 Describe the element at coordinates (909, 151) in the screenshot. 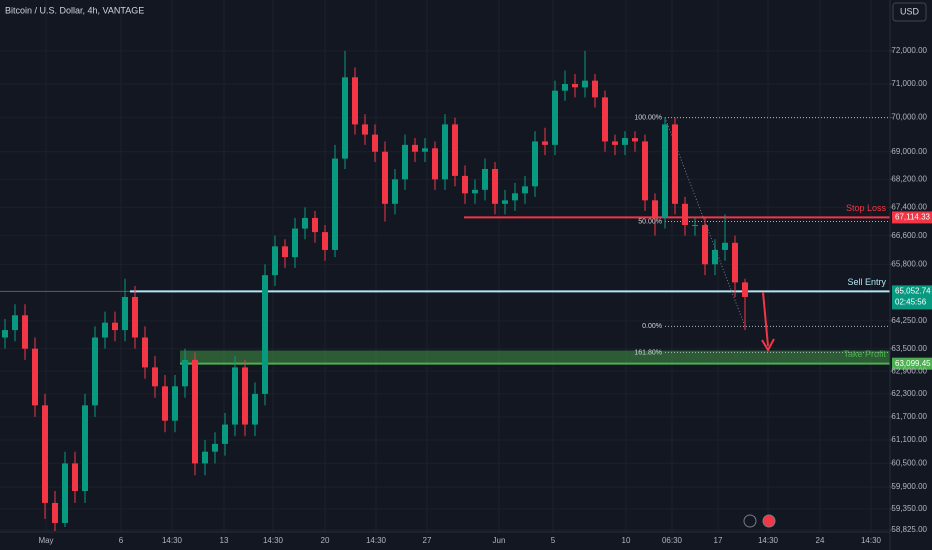

I see `y-tick-label: 69,000.00` at that location.